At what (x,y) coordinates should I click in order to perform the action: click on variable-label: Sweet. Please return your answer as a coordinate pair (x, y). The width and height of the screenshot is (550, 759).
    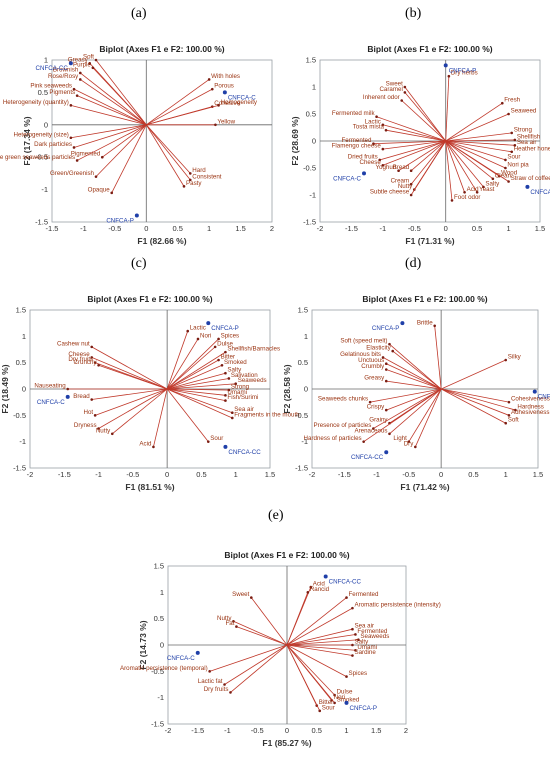
    Looking at the image, I should click on (394, 84).